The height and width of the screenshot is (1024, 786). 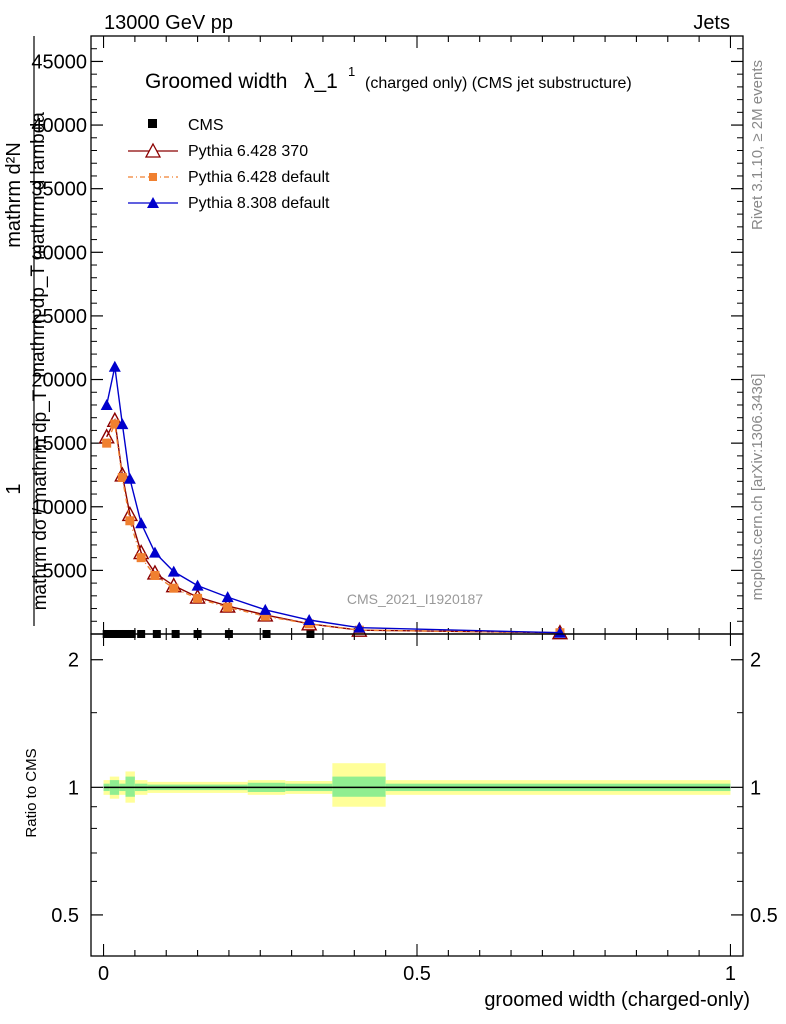 What do you see at coordinates (103, 974) in the screenshot?
I see `ratio-x-tick-label: 0` at bounding box center [103, 974].